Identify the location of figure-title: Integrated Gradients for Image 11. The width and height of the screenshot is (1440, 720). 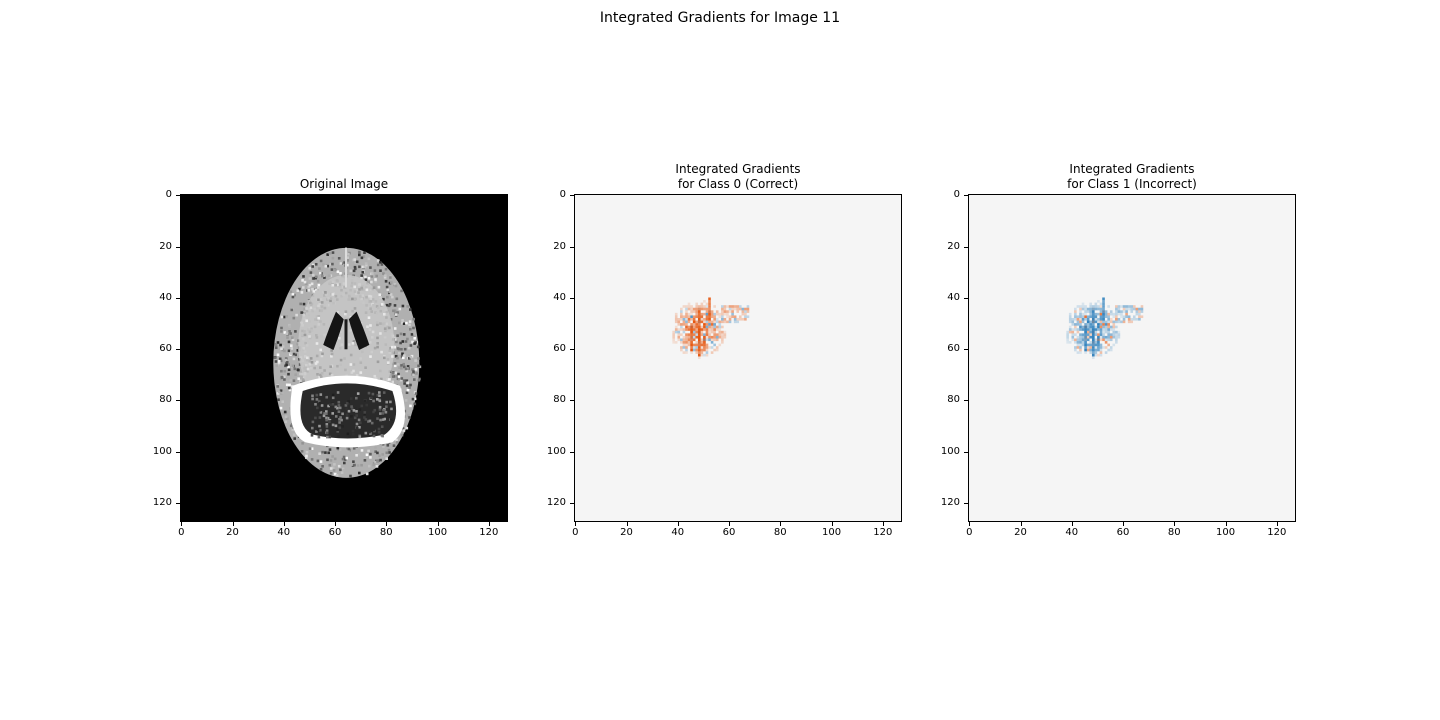
(720, 18).